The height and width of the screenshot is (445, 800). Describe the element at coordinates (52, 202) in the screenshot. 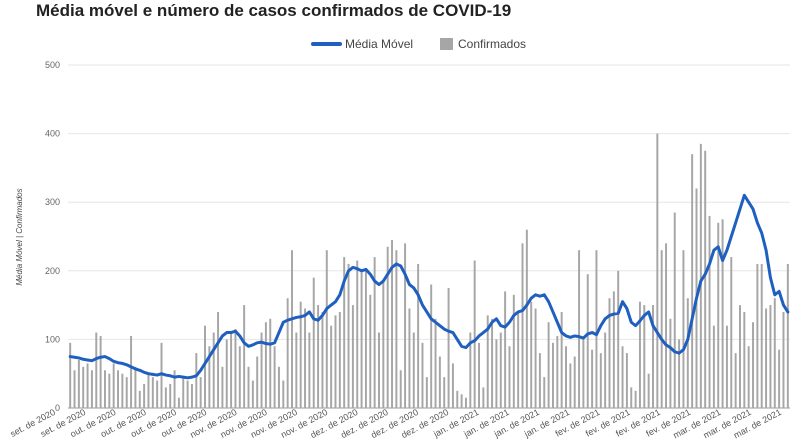

I see `y-tick-label: 300` at that location.